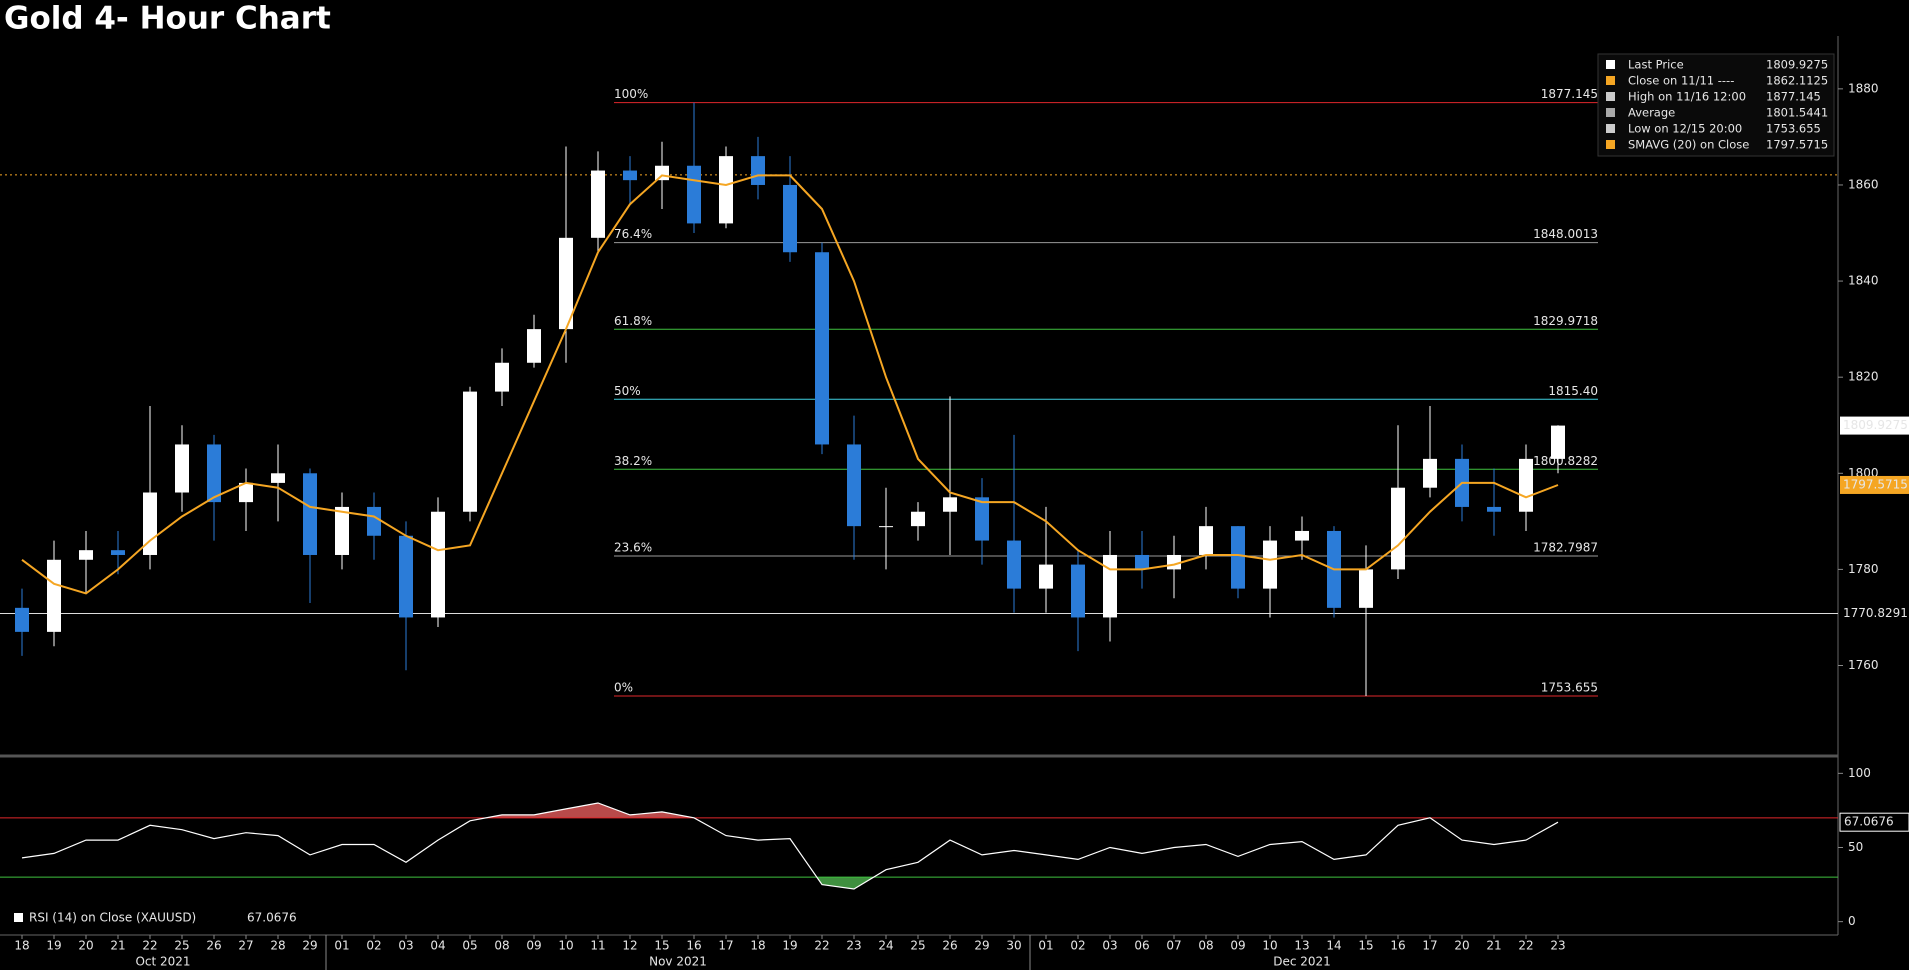 Image resolution: width=1909 pixels, height=970 pixels. I want to click on y-tick-label: 1820, so click(1863, 377).